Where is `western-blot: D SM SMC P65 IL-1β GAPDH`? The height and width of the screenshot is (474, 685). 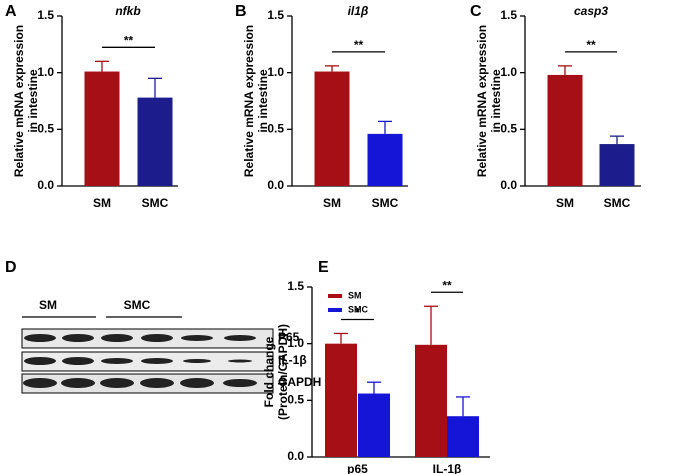 western-blot: D SM SMC P65 IL-1β GAPDH is located at coordinates (163, 326).